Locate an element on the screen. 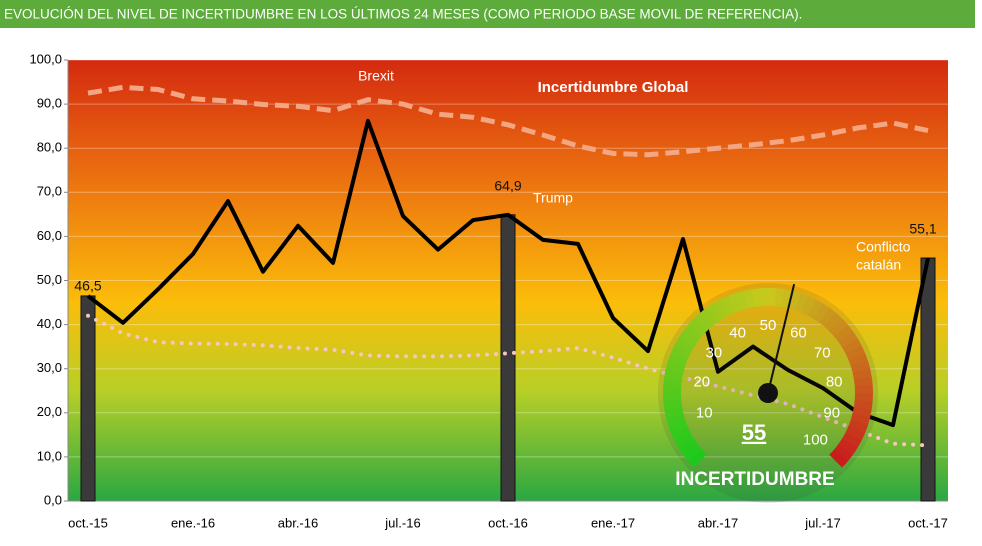 This screenshot has width=982, height=546. x-tick-label: ene.-16 is located at coordinates (193, 522).